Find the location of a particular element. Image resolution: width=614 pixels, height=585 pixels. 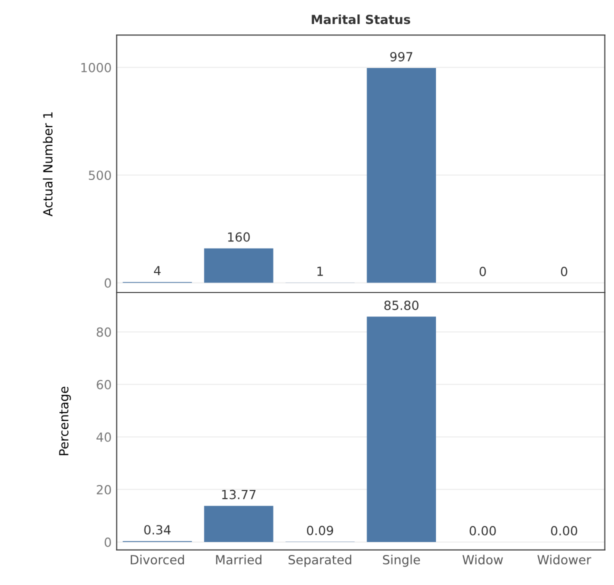

y-tick-label: 40 is located at coordinates (103, 437).